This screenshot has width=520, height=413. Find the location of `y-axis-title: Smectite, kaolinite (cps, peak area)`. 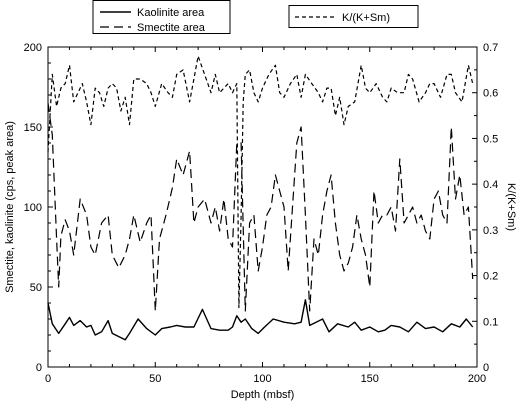

y-axis-title: Smectite, kaolinite (cps, peak area) is located at coordinates (10, 207).